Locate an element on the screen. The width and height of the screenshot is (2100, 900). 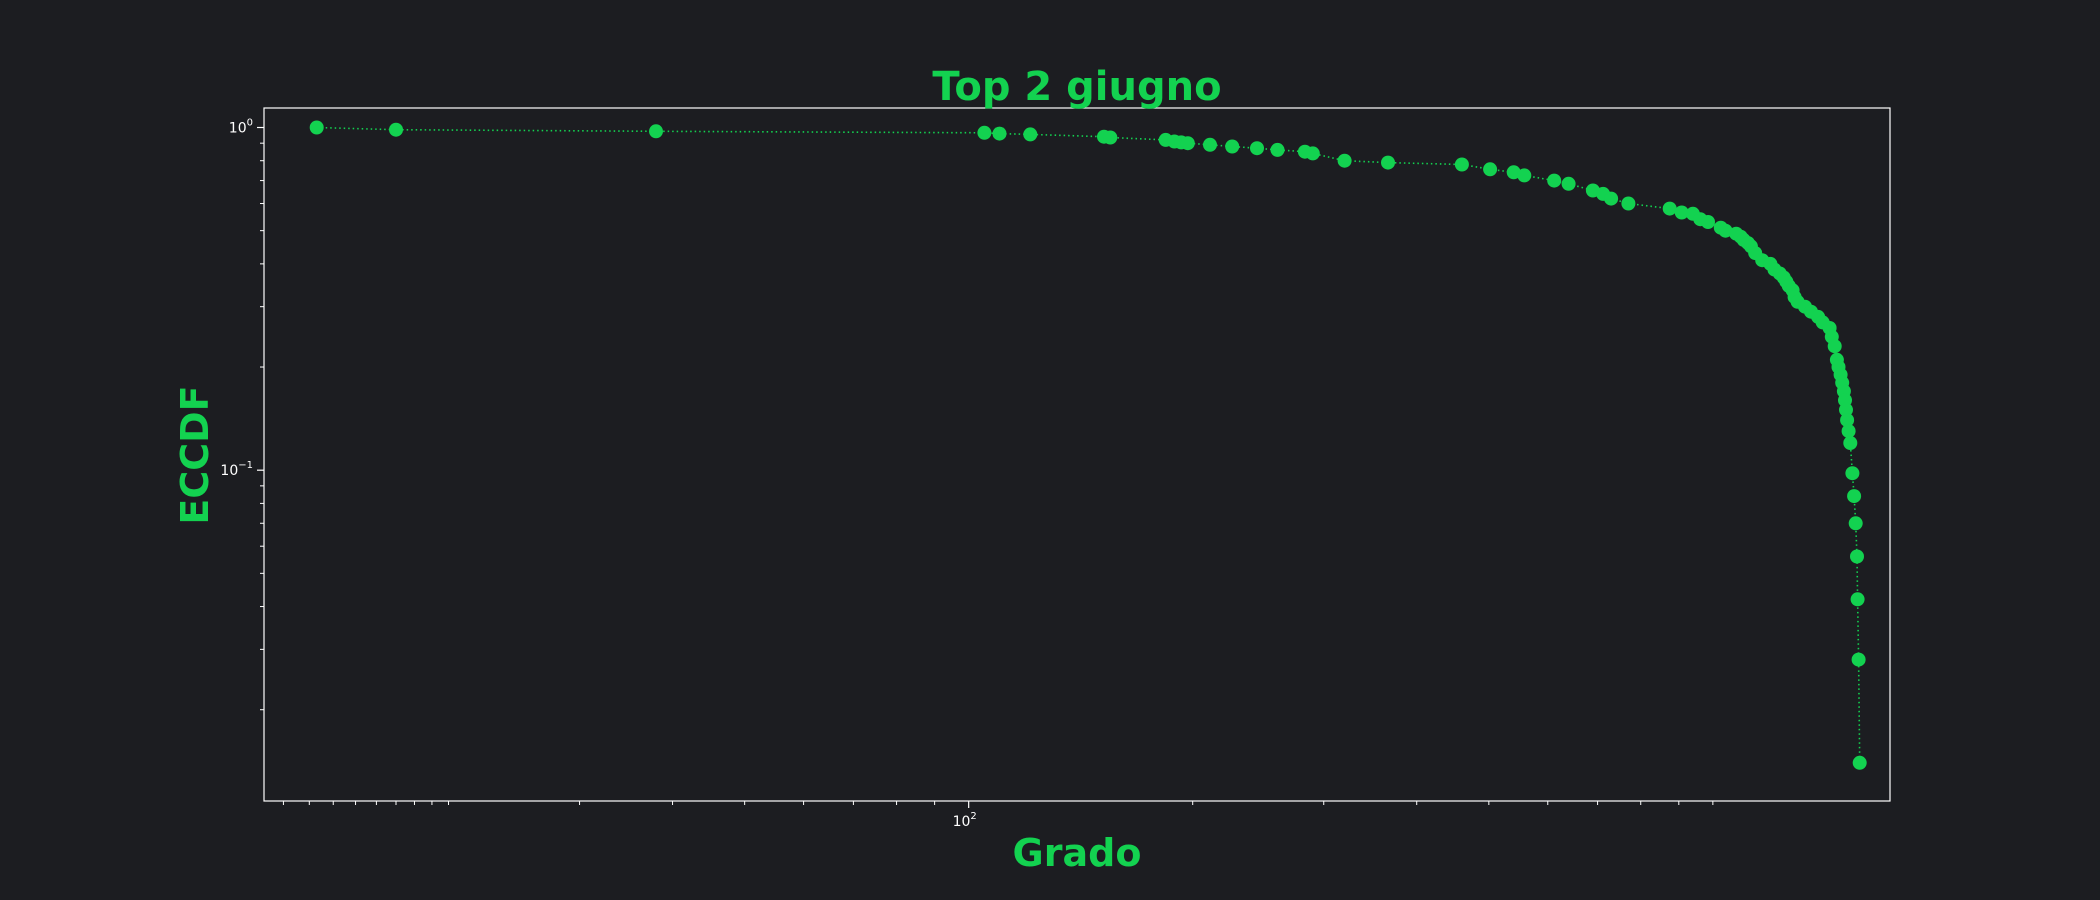
chart-title: Top 2 giugno is located at coordinates (1076, 87).